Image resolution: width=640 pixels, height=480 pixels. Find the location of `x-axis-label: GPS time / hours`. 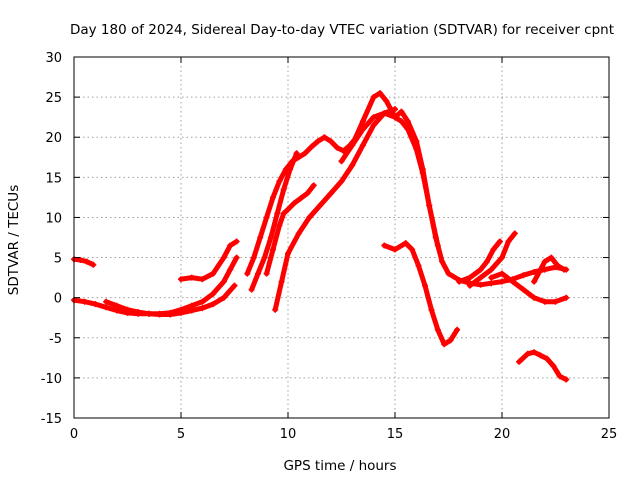

x-axis-label: GPS time / hours is located at coordinates (339, 466).